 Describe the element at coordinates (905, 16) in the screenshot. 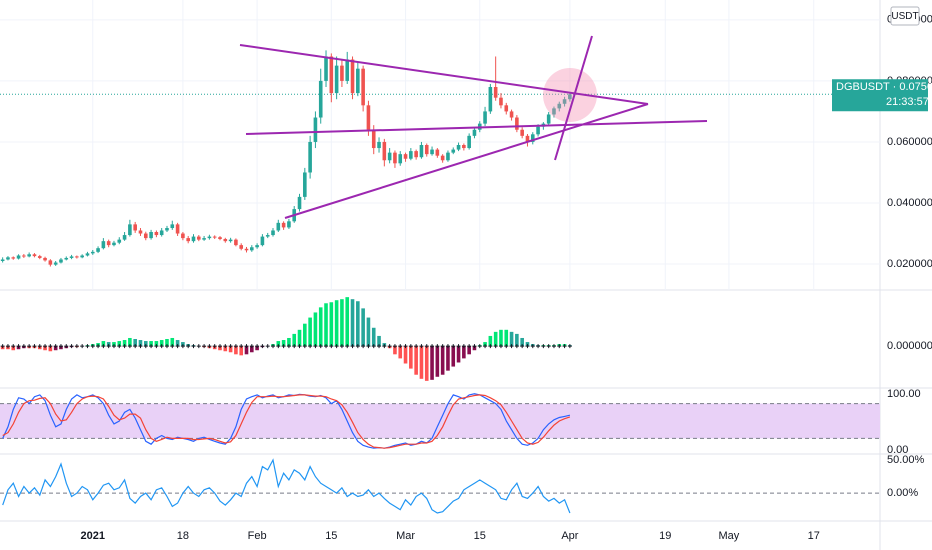

I see `currency-badge` at that location.